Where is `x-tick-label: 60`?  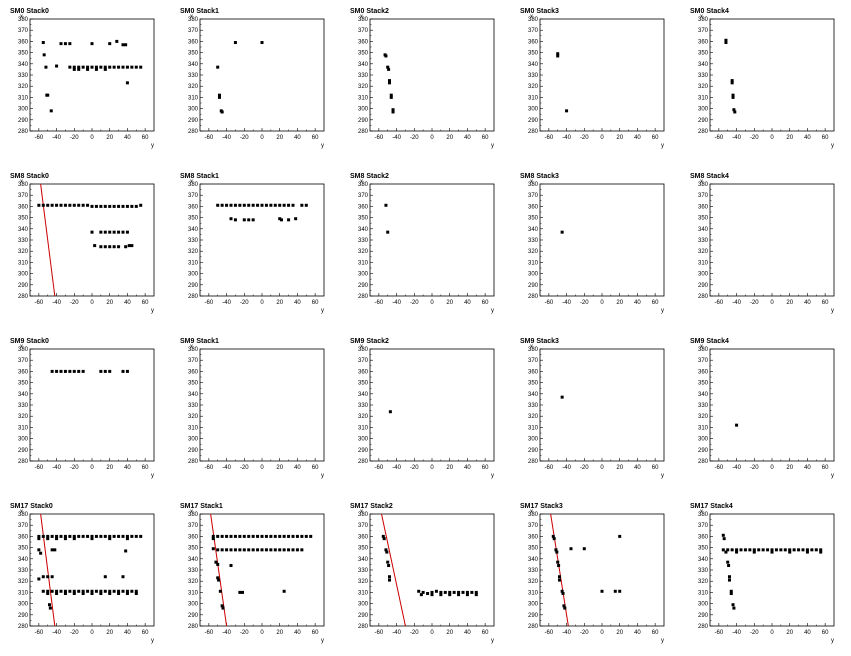 x-tick-label: 60 is located at coordinates (485, 303).